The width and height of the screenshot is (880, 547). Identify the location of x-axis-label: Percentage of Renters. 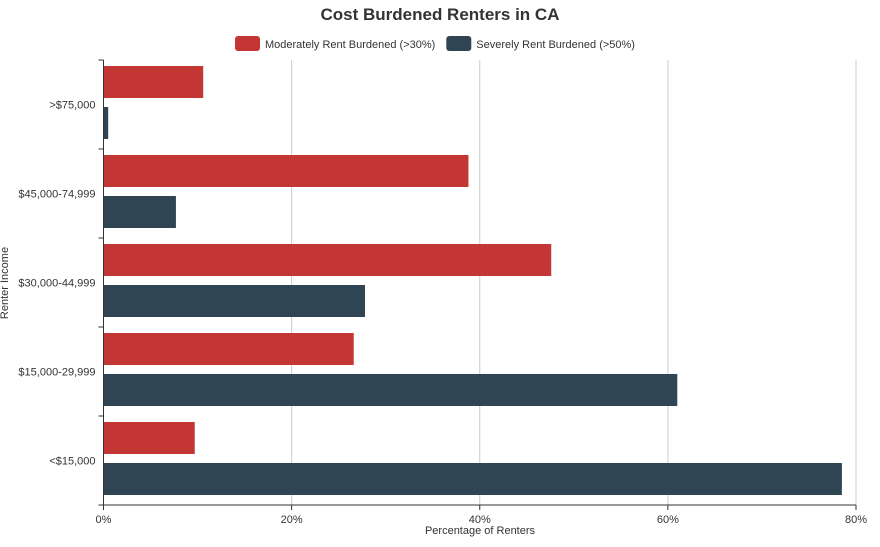
(480, 531).